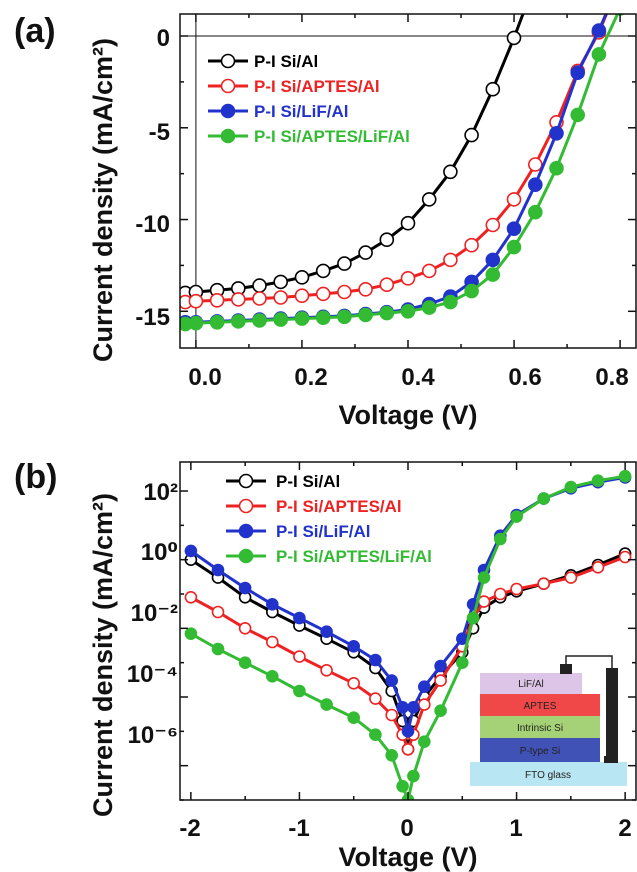  Describe the element at coordinates (159, 552) in the screenshot. I see `panel-b-y-tick-label: 10⁰` at that location.